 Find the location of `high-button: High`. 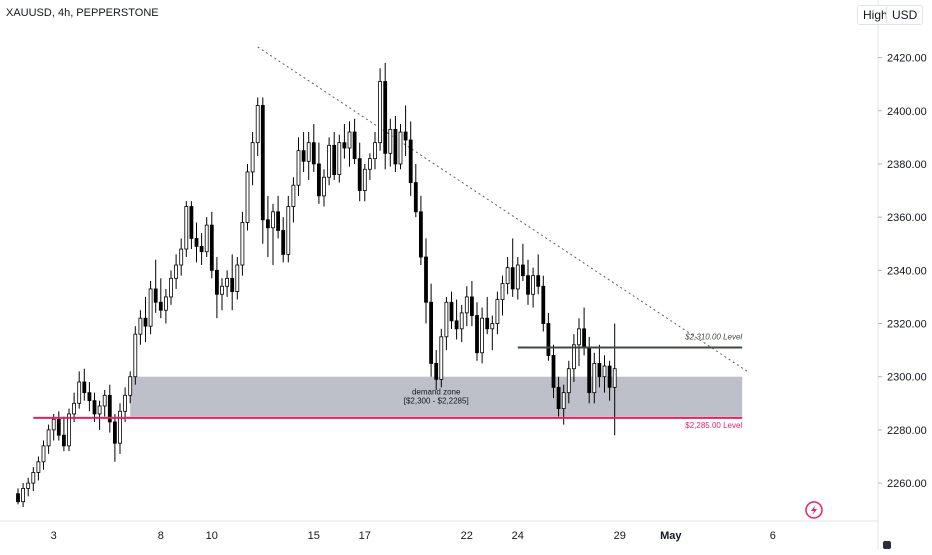

high-button: High is located at coordinates (875, 15).